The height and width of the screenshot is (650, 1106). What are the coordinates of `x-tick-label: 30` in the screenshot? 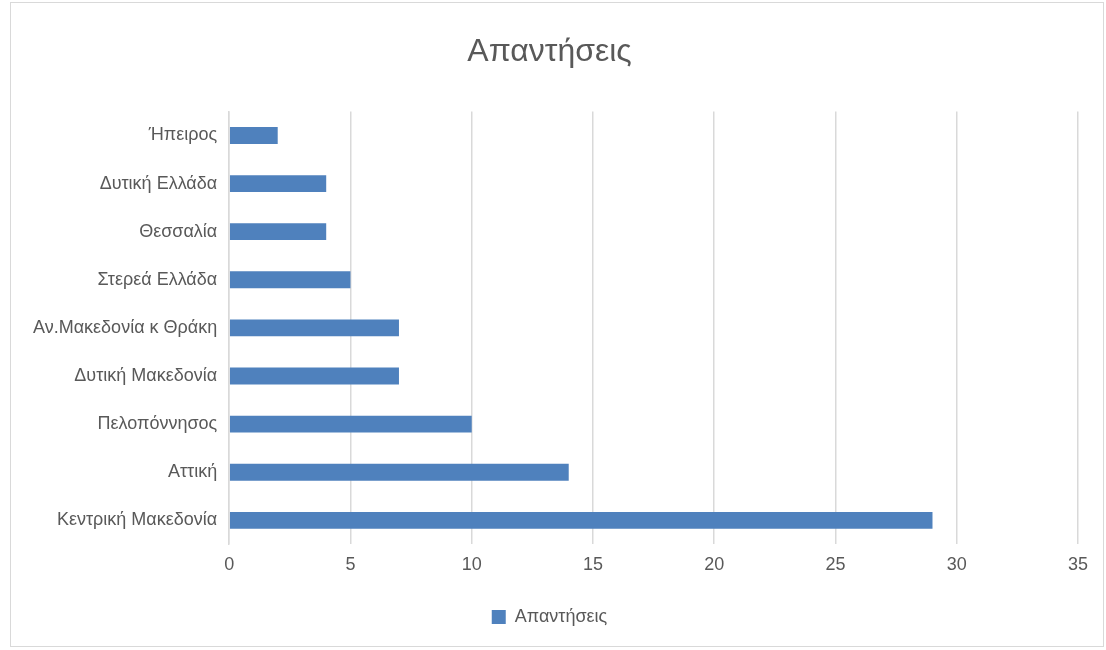 It's located at (956, 564).